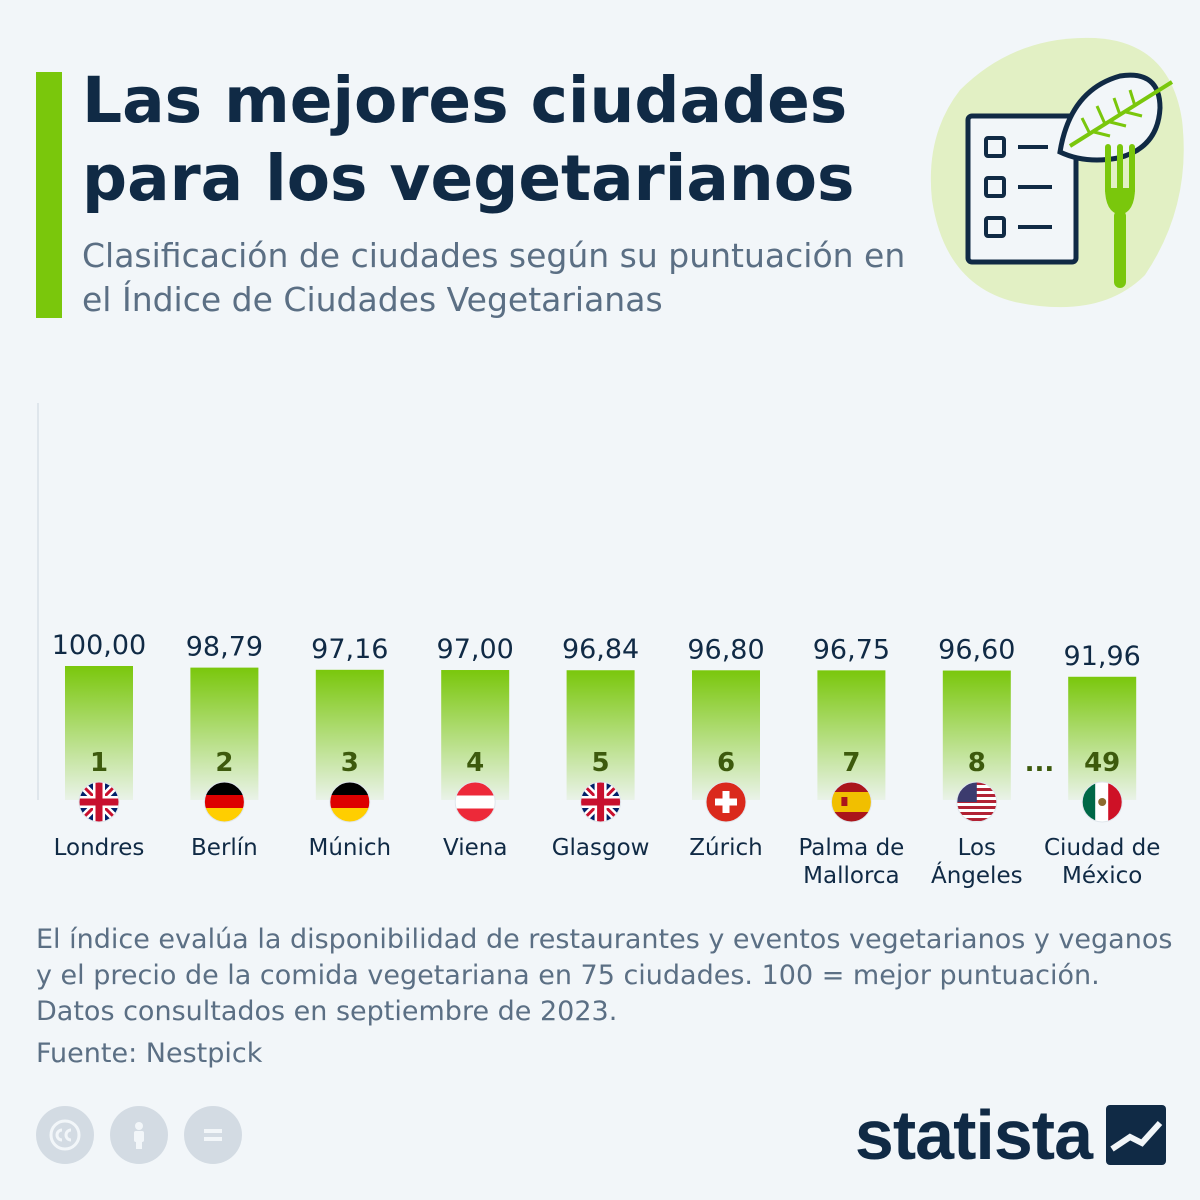  I want to click on attribution-icon, so click(139, 1135).